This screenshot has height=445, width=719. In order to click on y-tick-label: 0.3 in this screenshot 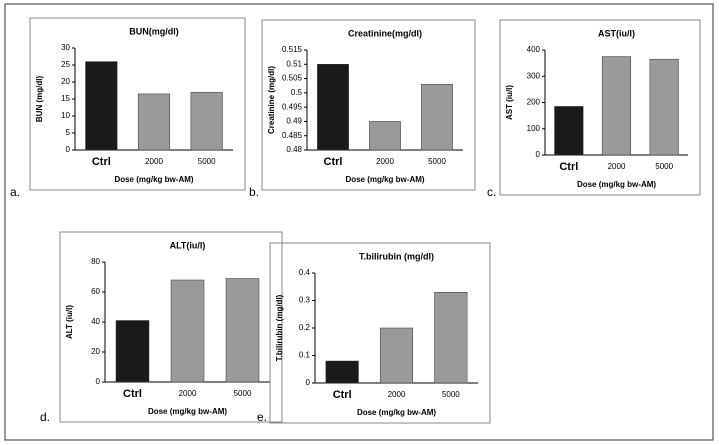, I will do `click(305, 300)`.